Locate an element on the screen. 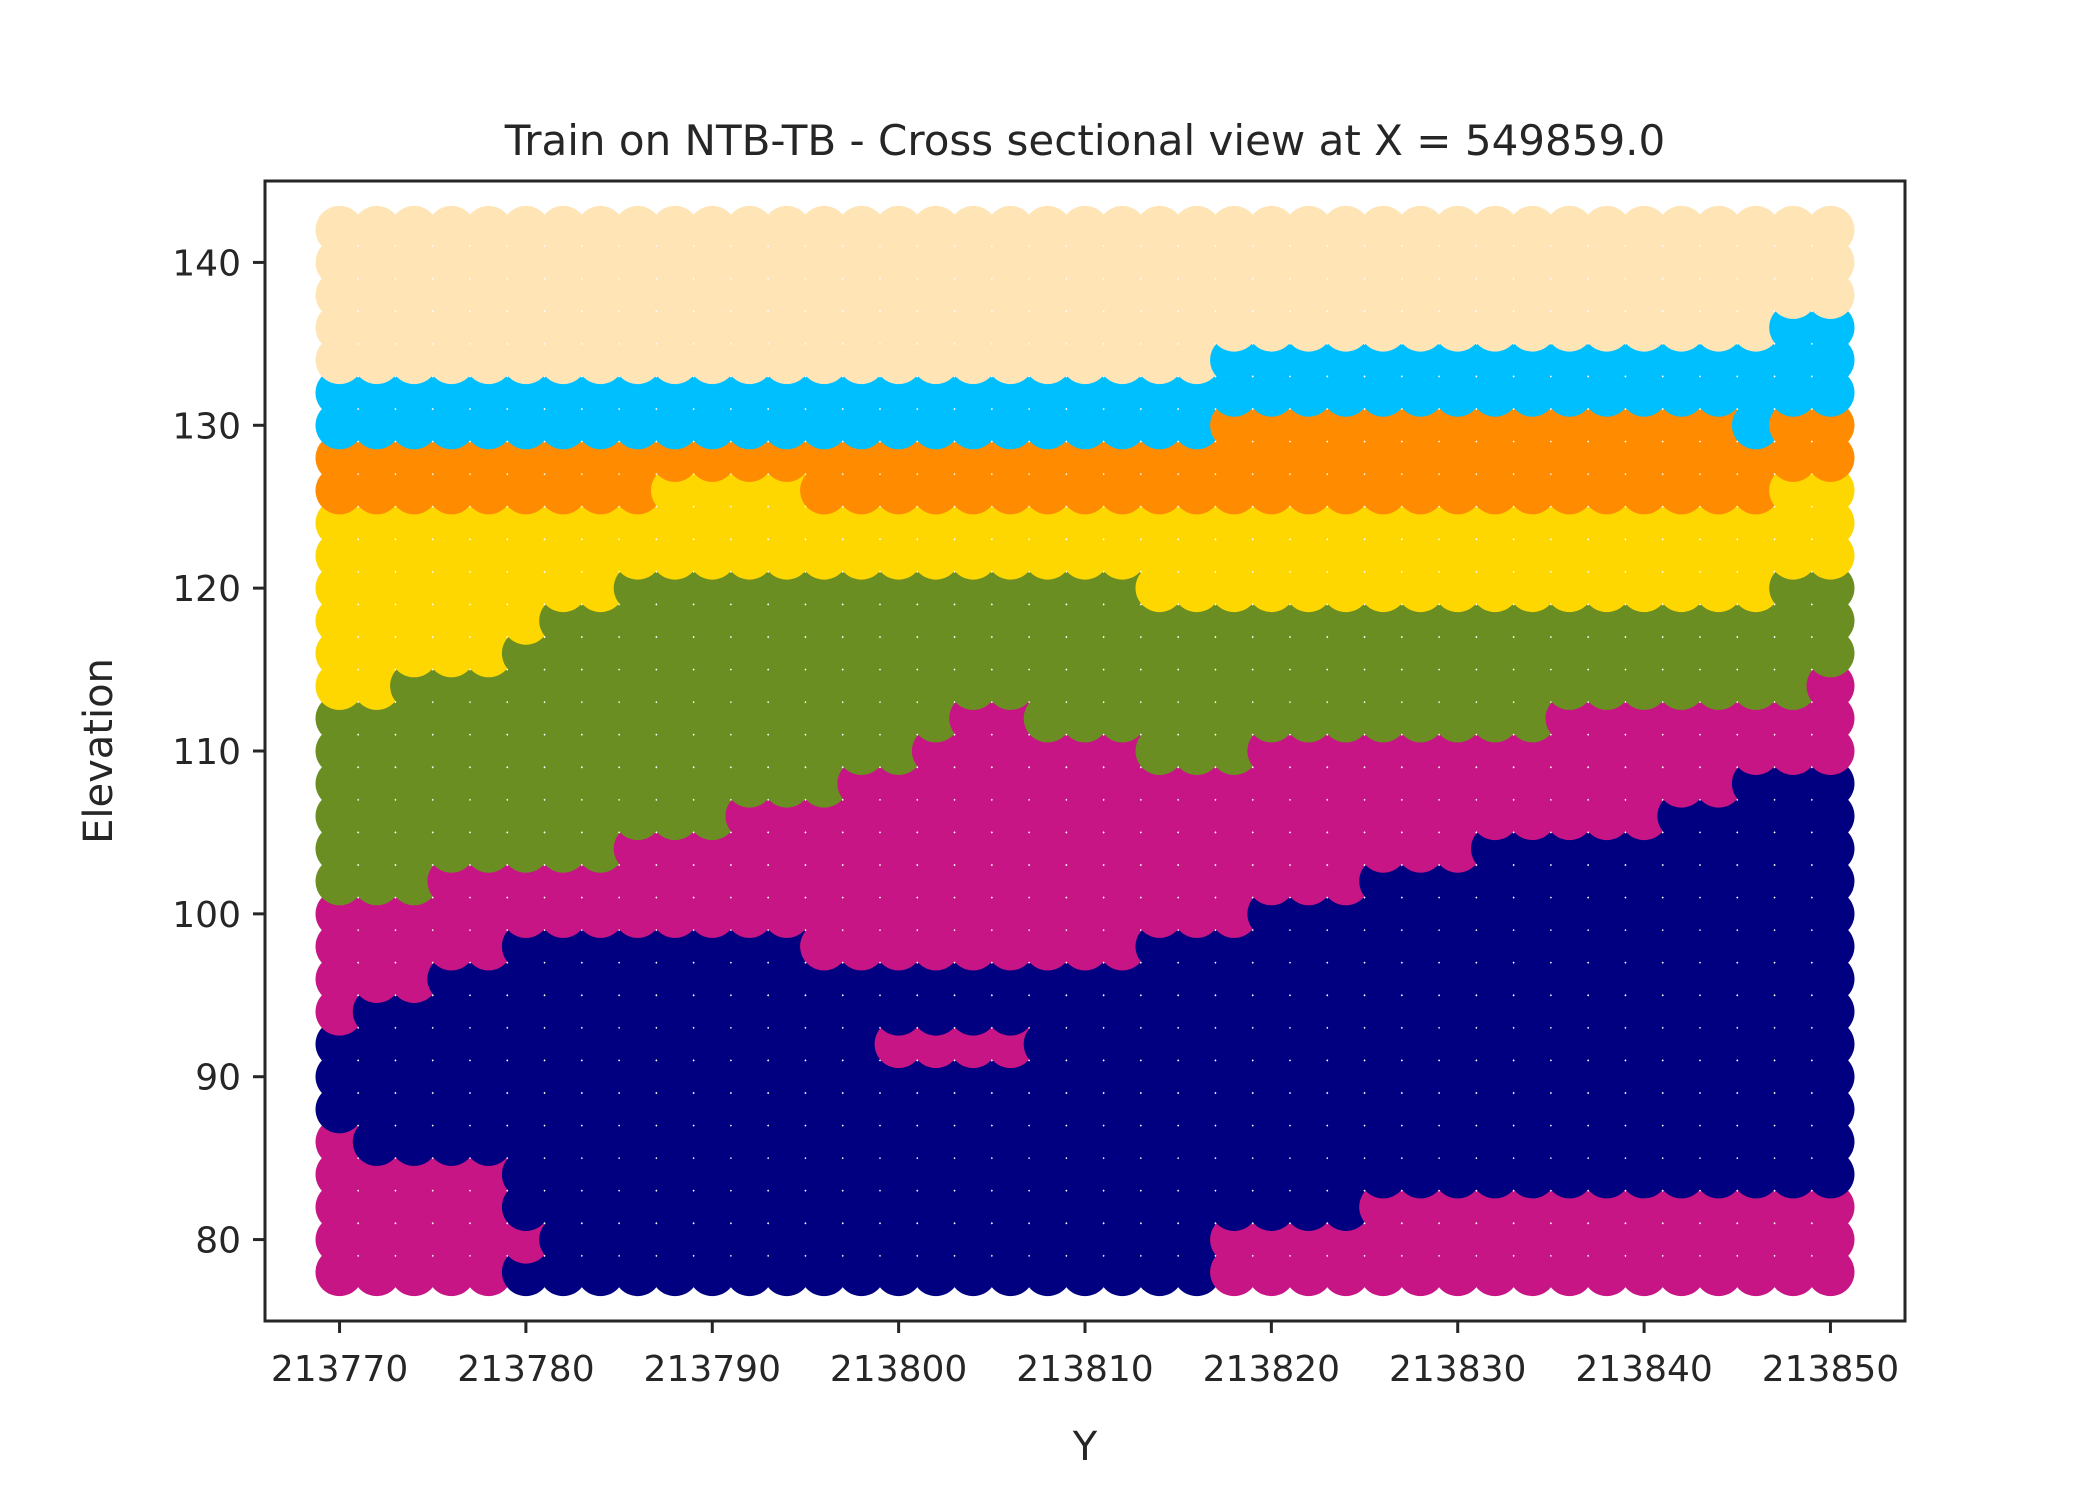 This screenshot has height=1500, width=2100. y-tick-label: 80 is located at coordinates (218, 1241).